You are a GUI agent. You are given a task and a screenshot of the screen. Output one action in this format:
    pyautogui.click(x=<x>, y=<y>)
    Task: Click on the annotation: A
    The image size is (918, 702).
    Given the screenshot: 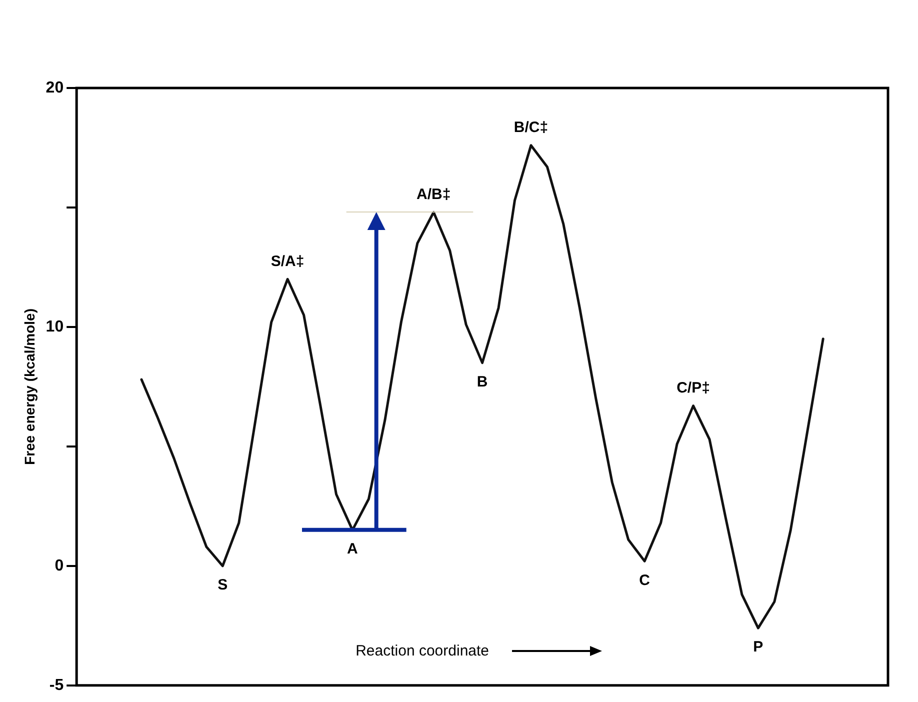 What is the action you would take?
    pyautogui.click(x=352, y=549)
    